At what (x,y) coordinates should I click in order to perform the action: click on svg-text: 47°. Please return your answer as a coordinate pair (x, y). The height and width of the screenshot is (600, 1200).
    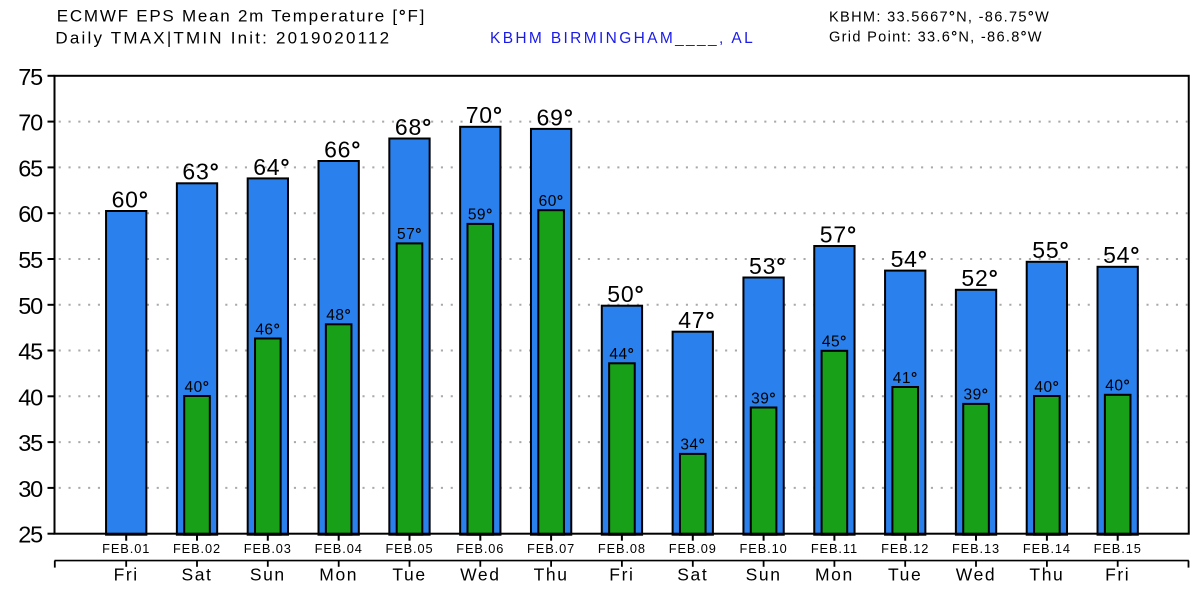
    Looking at the image, I should click on (696, 320).